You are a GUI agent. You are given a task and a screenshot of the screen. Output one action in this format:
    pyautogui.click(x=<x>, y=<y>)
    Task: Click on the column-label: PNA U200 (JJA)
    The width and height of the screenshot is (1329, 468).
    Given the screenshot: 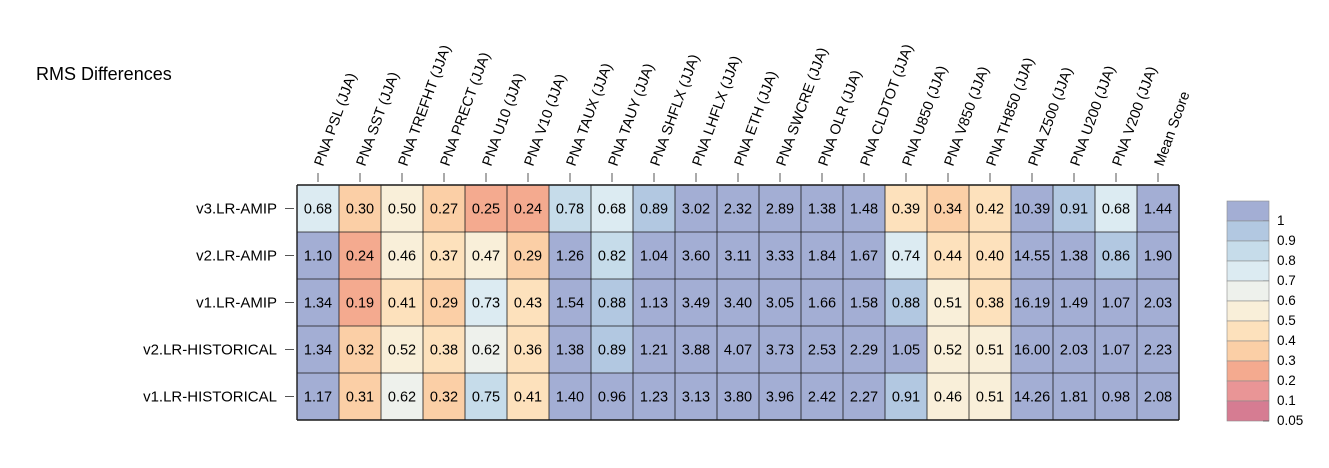 What is the action you would take?
    pyautogui.click(x=1093, y=116)
    